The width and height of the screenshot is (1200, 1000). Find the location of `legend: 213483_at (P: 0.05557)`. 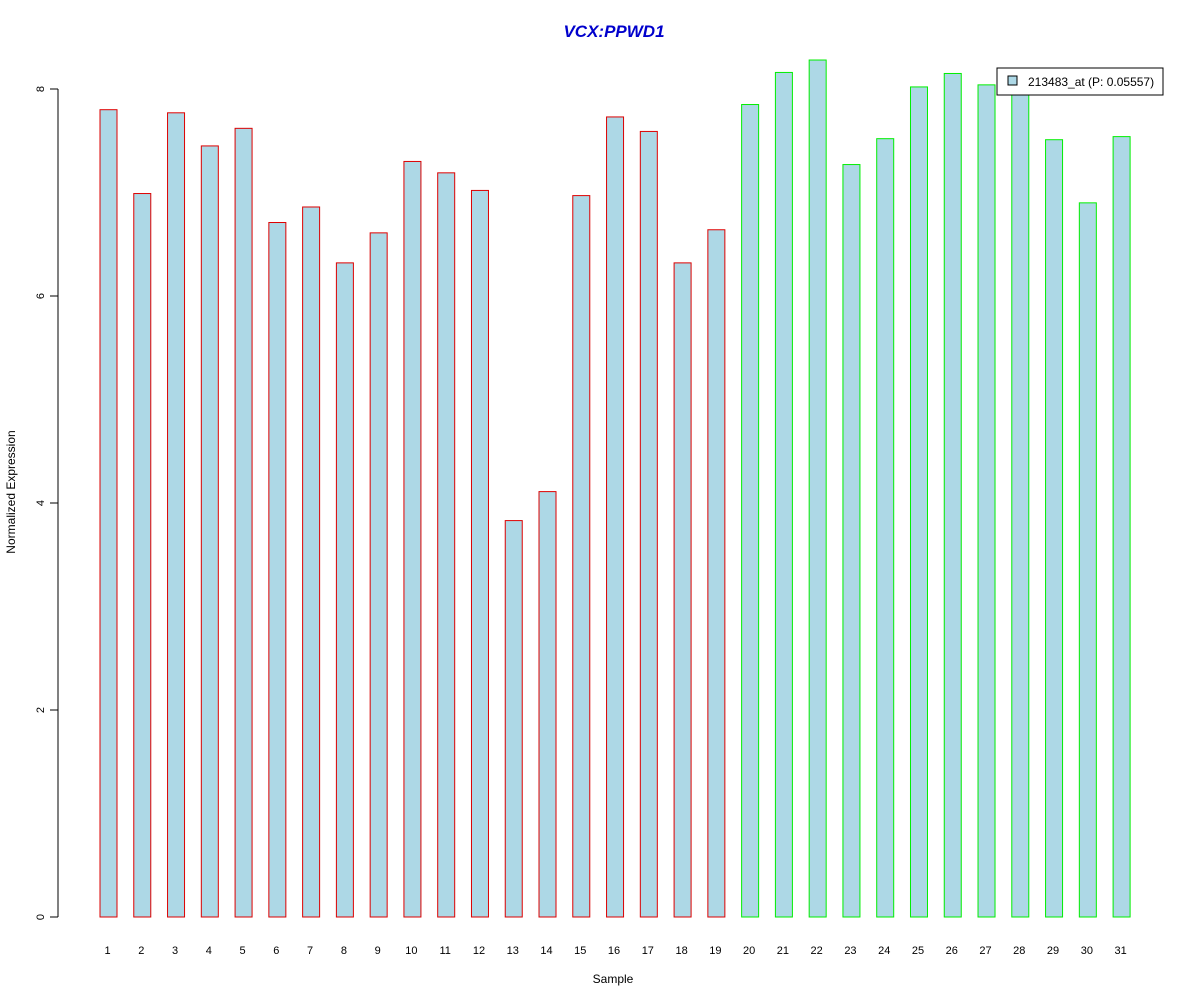

legend: 213483_at (P: 0.05557) is located at coordinates (1080, 81).